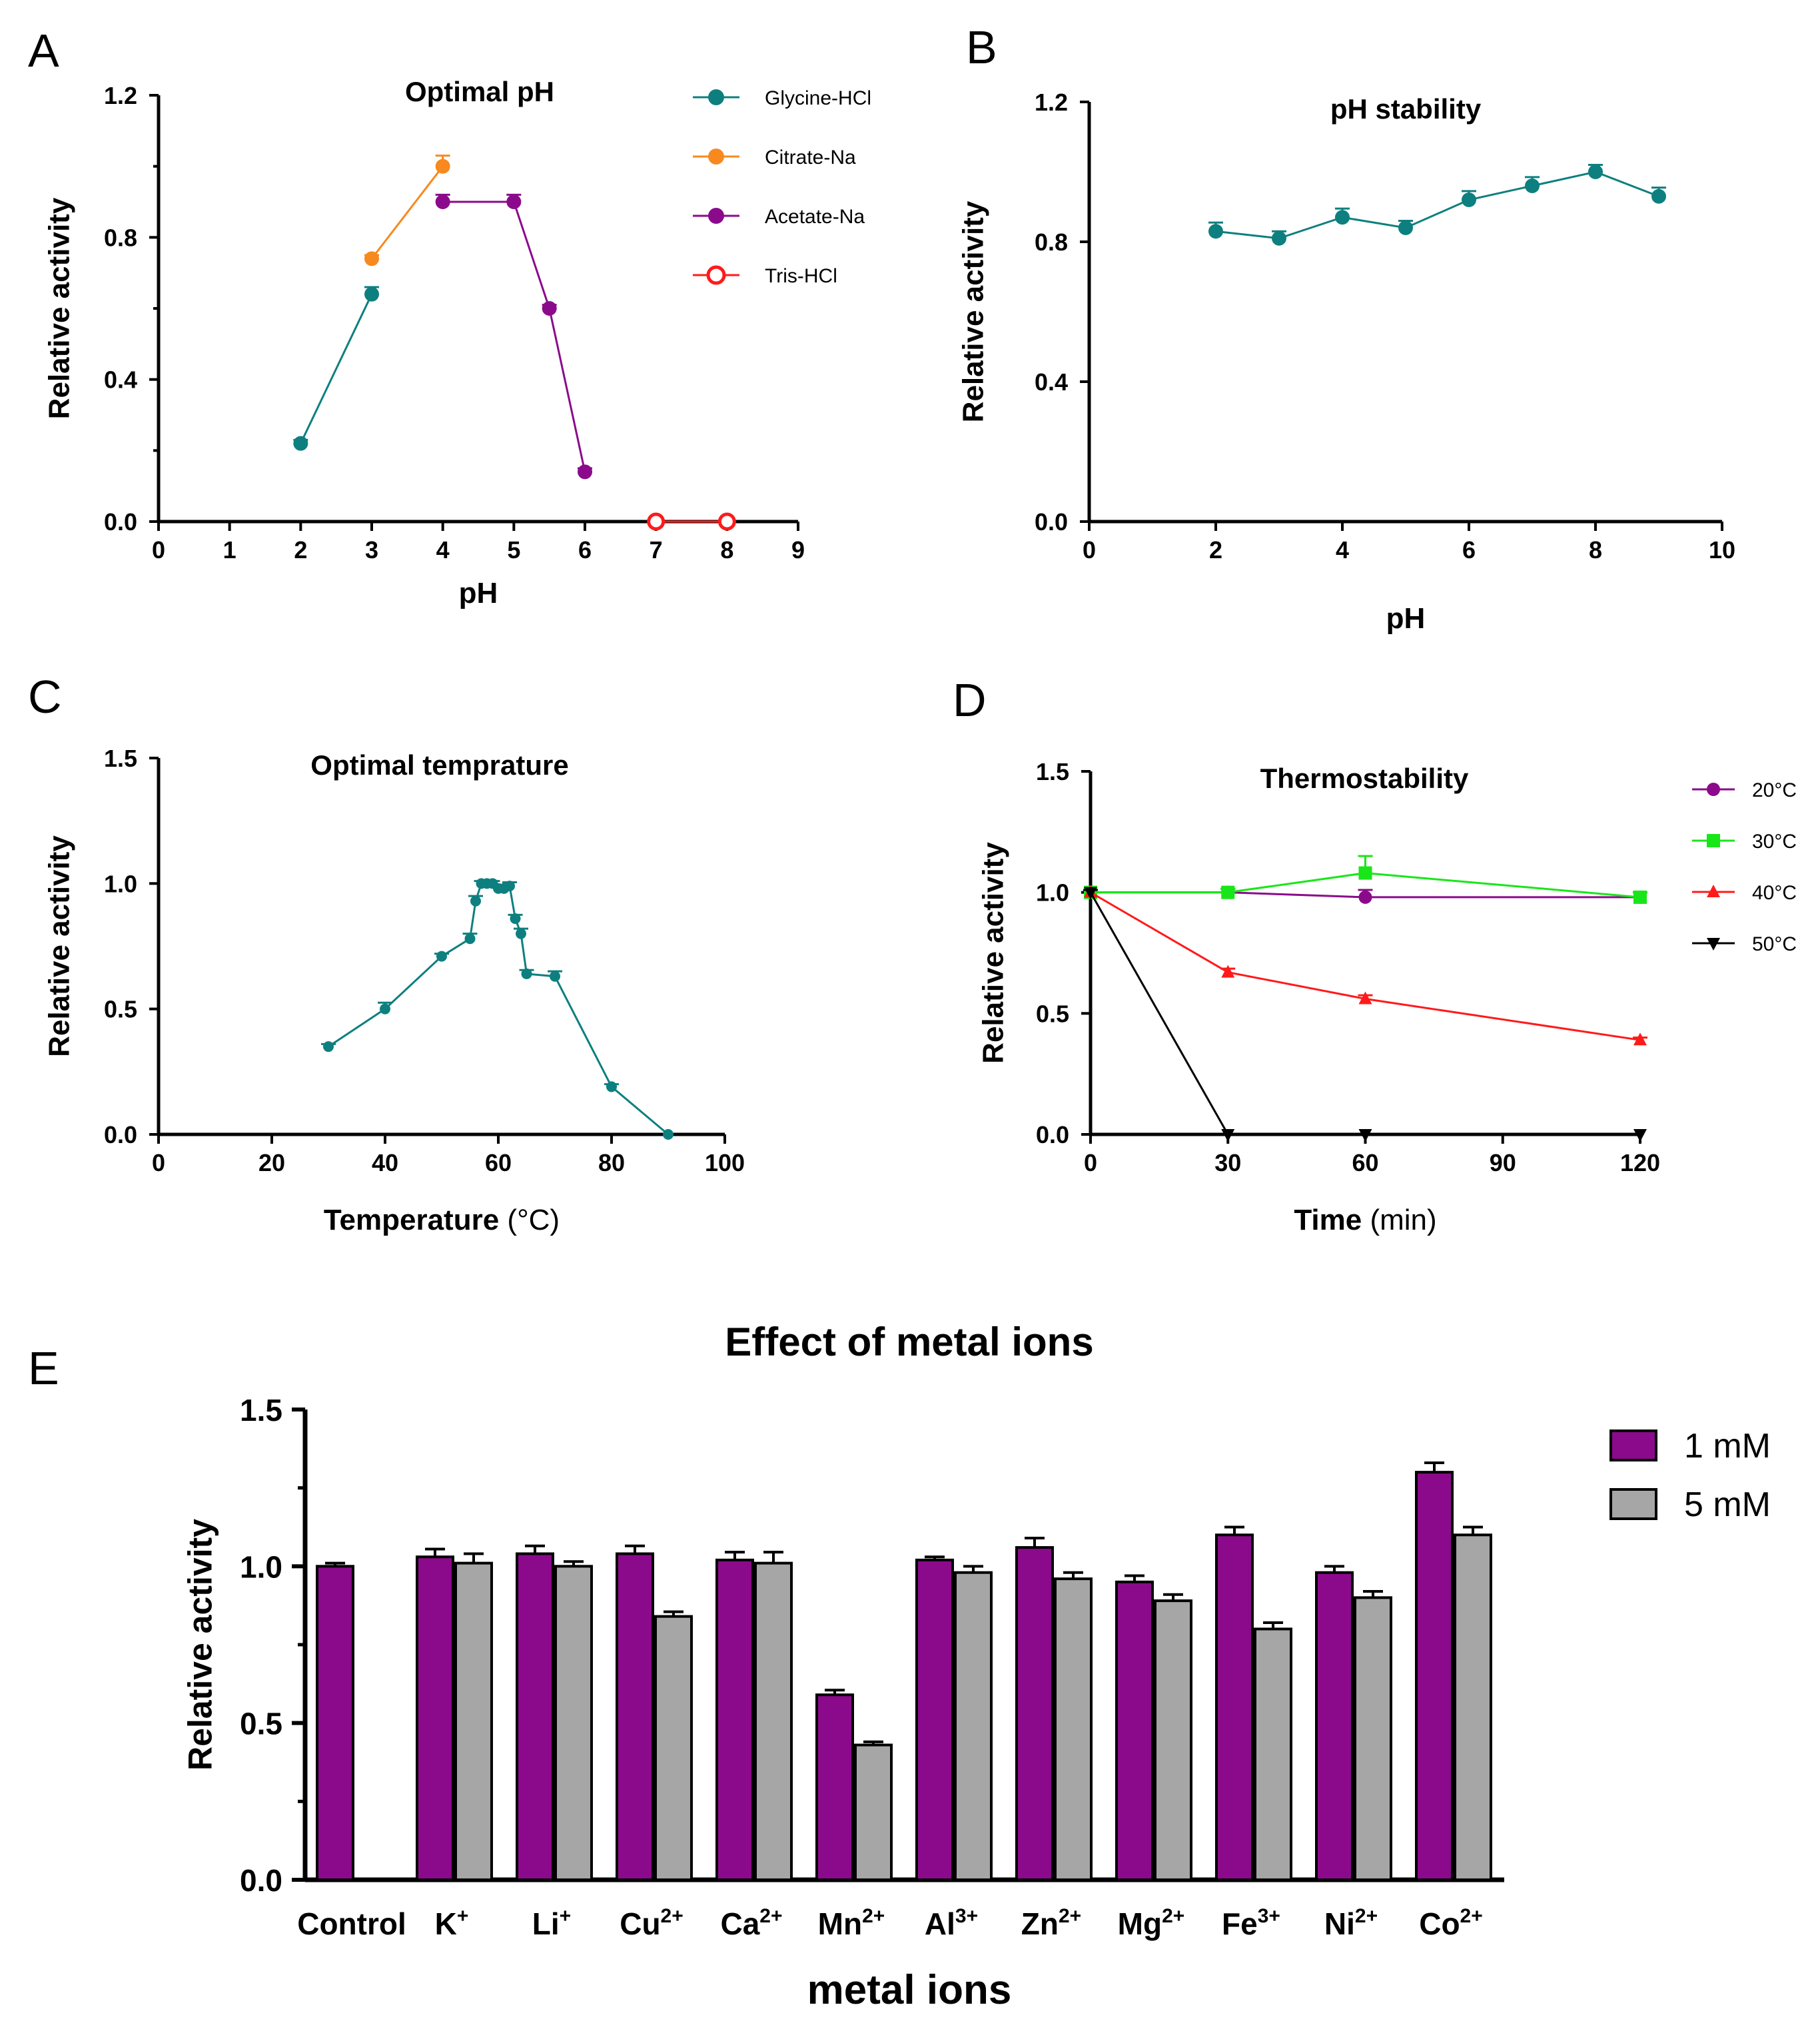 The height and width of the screenshot is (2035, 1820). What do you see at coordinates (59, 946) in the screenshot?
I see `y-axis-label-C: Relative activity` at bounding box center [59, 946].